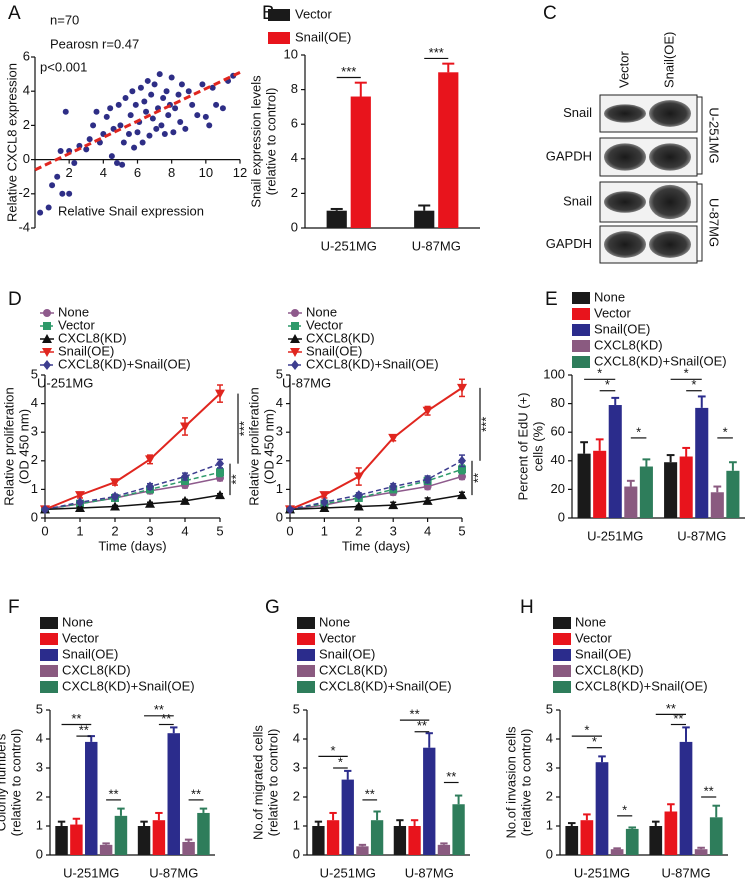 This screenshot has height=889, width=753. I want to click on y-axis-label: No.of invasion cells, so click(510, 782).